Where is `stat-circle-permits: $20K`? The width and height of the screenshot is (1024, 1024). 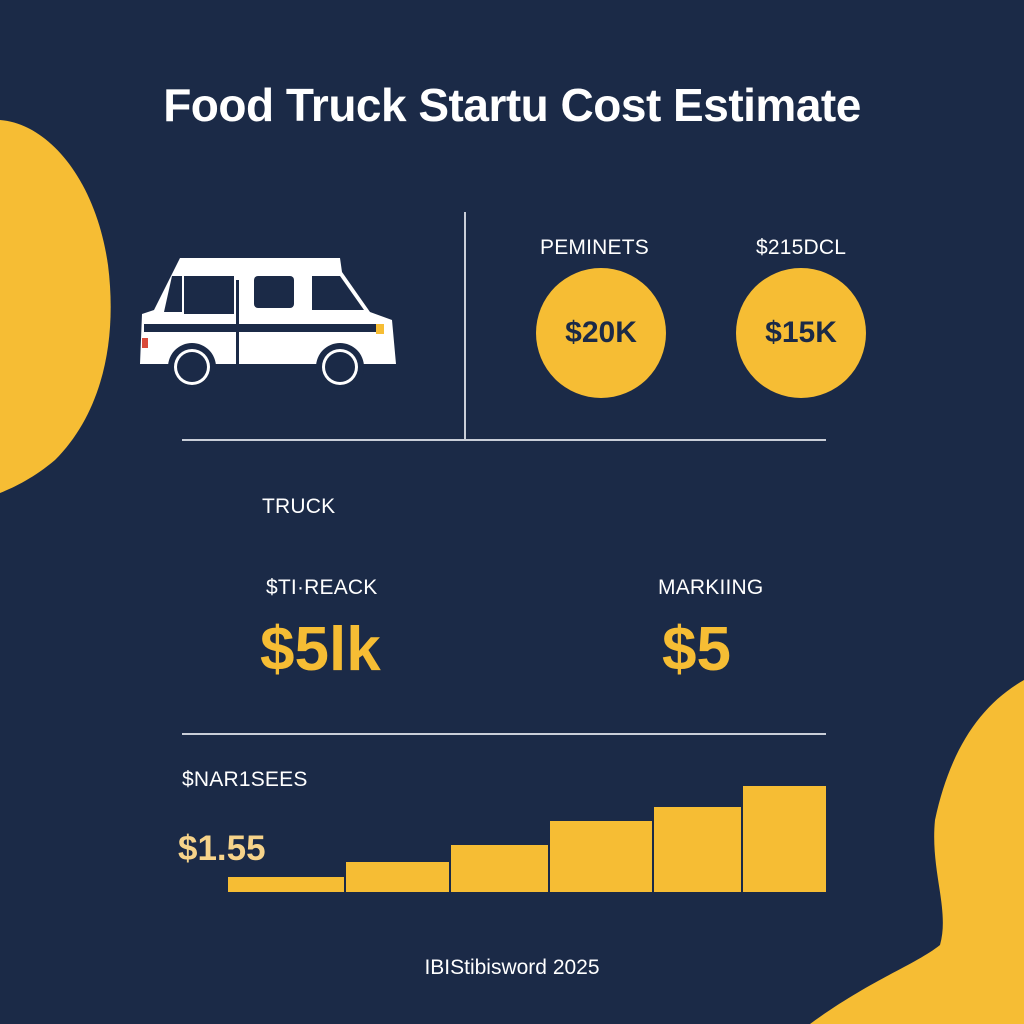
stat-circle-permits: $20K is located at coordinates (601, 333).